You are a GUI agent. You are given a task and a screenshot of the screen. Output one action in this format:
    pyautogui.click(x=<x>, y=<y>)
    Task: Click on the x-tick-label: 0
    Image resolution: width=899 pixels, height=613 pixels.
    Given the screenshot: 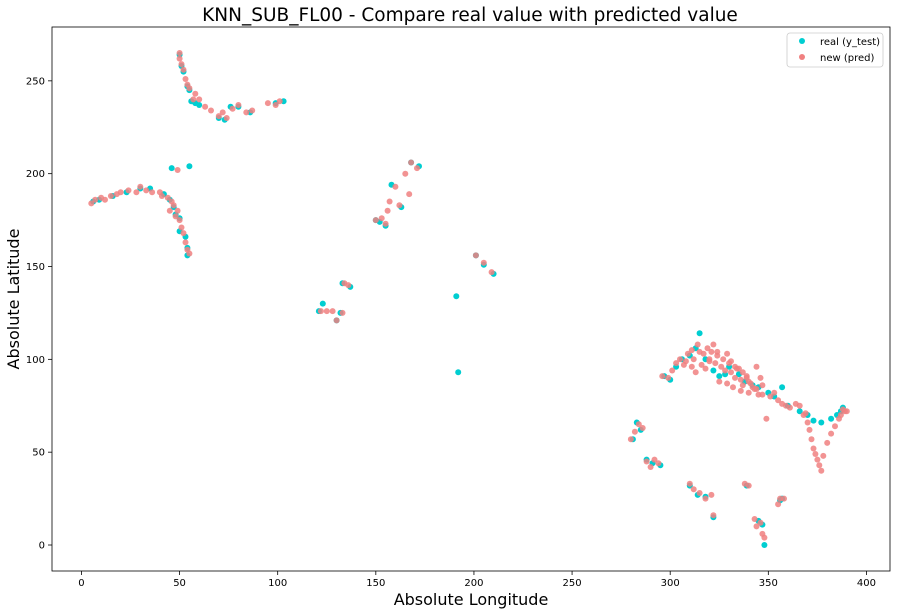 What is the action you would take?
    pyautogui.click(x=81, y=583)
    